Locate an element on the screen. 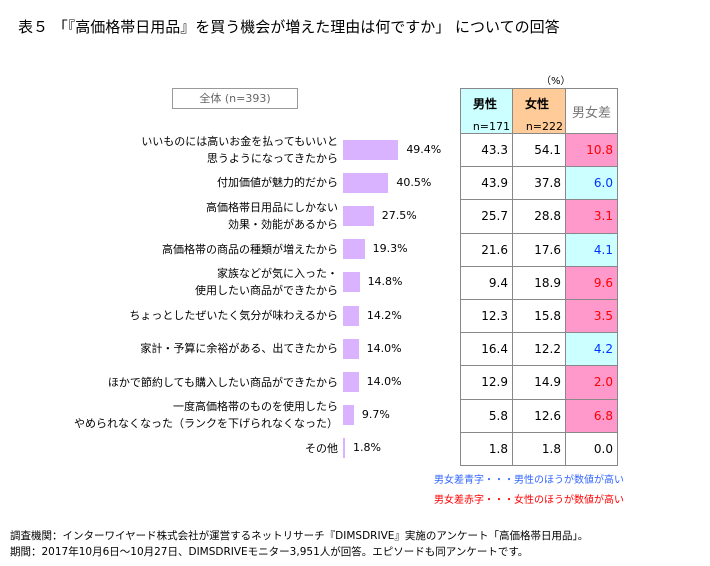 The height and width of the screenshot is (566, 710). male-value: 16.4 is located at coordinates (486, 349).